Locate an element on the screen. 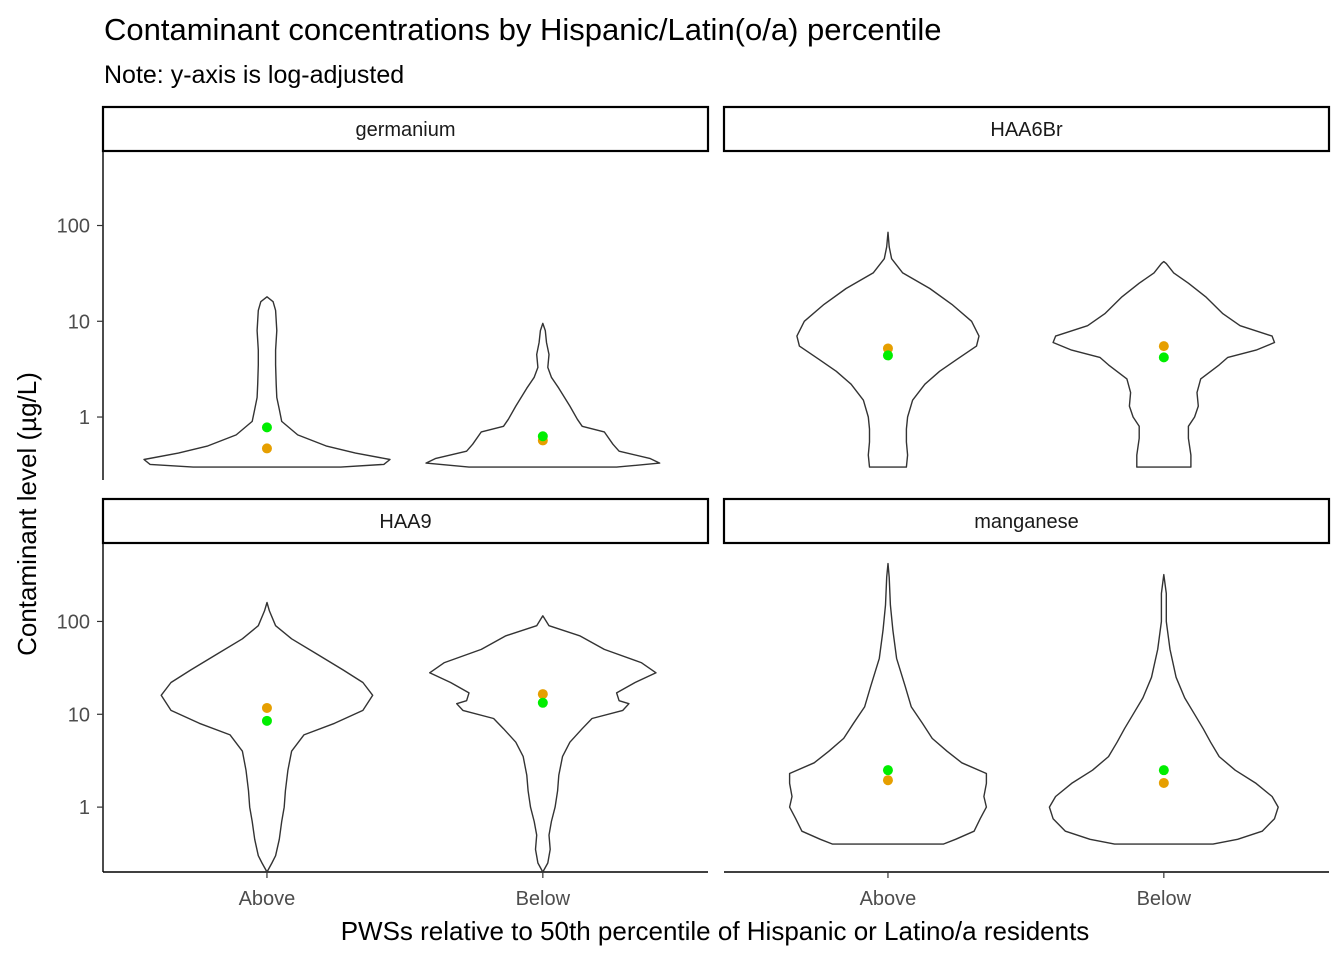  point-green-germanium-above is located at coordinates (266, 427).